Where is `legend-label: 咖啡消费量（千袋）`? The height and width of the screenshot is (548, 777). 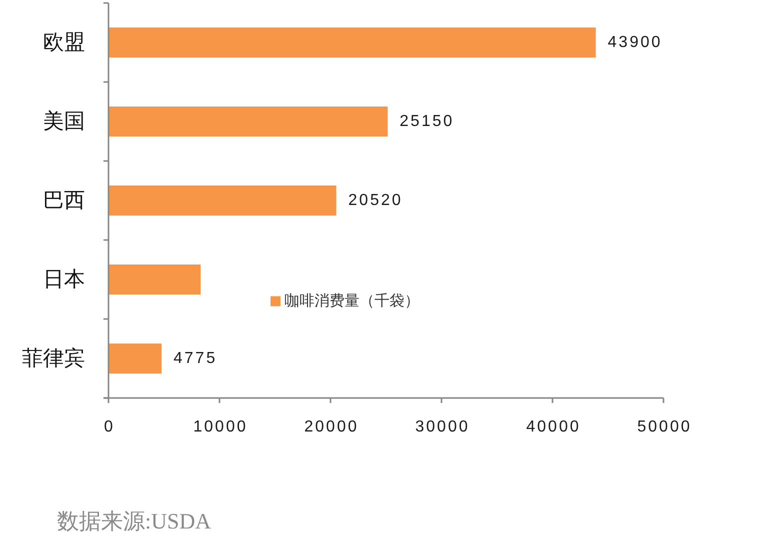
legend-label: 咖啡消费量（千袋） is located at coordinates (352, 301).